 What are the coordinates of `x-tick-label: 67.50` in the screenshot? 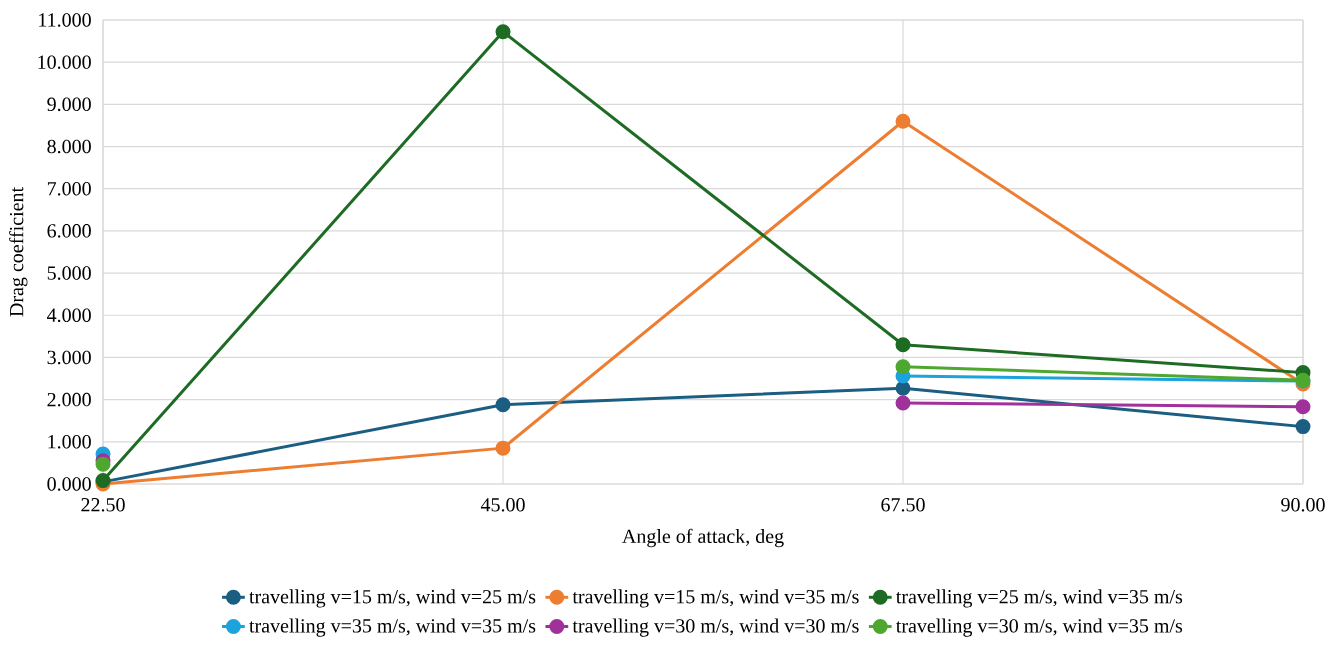 It's located at (903, 505).